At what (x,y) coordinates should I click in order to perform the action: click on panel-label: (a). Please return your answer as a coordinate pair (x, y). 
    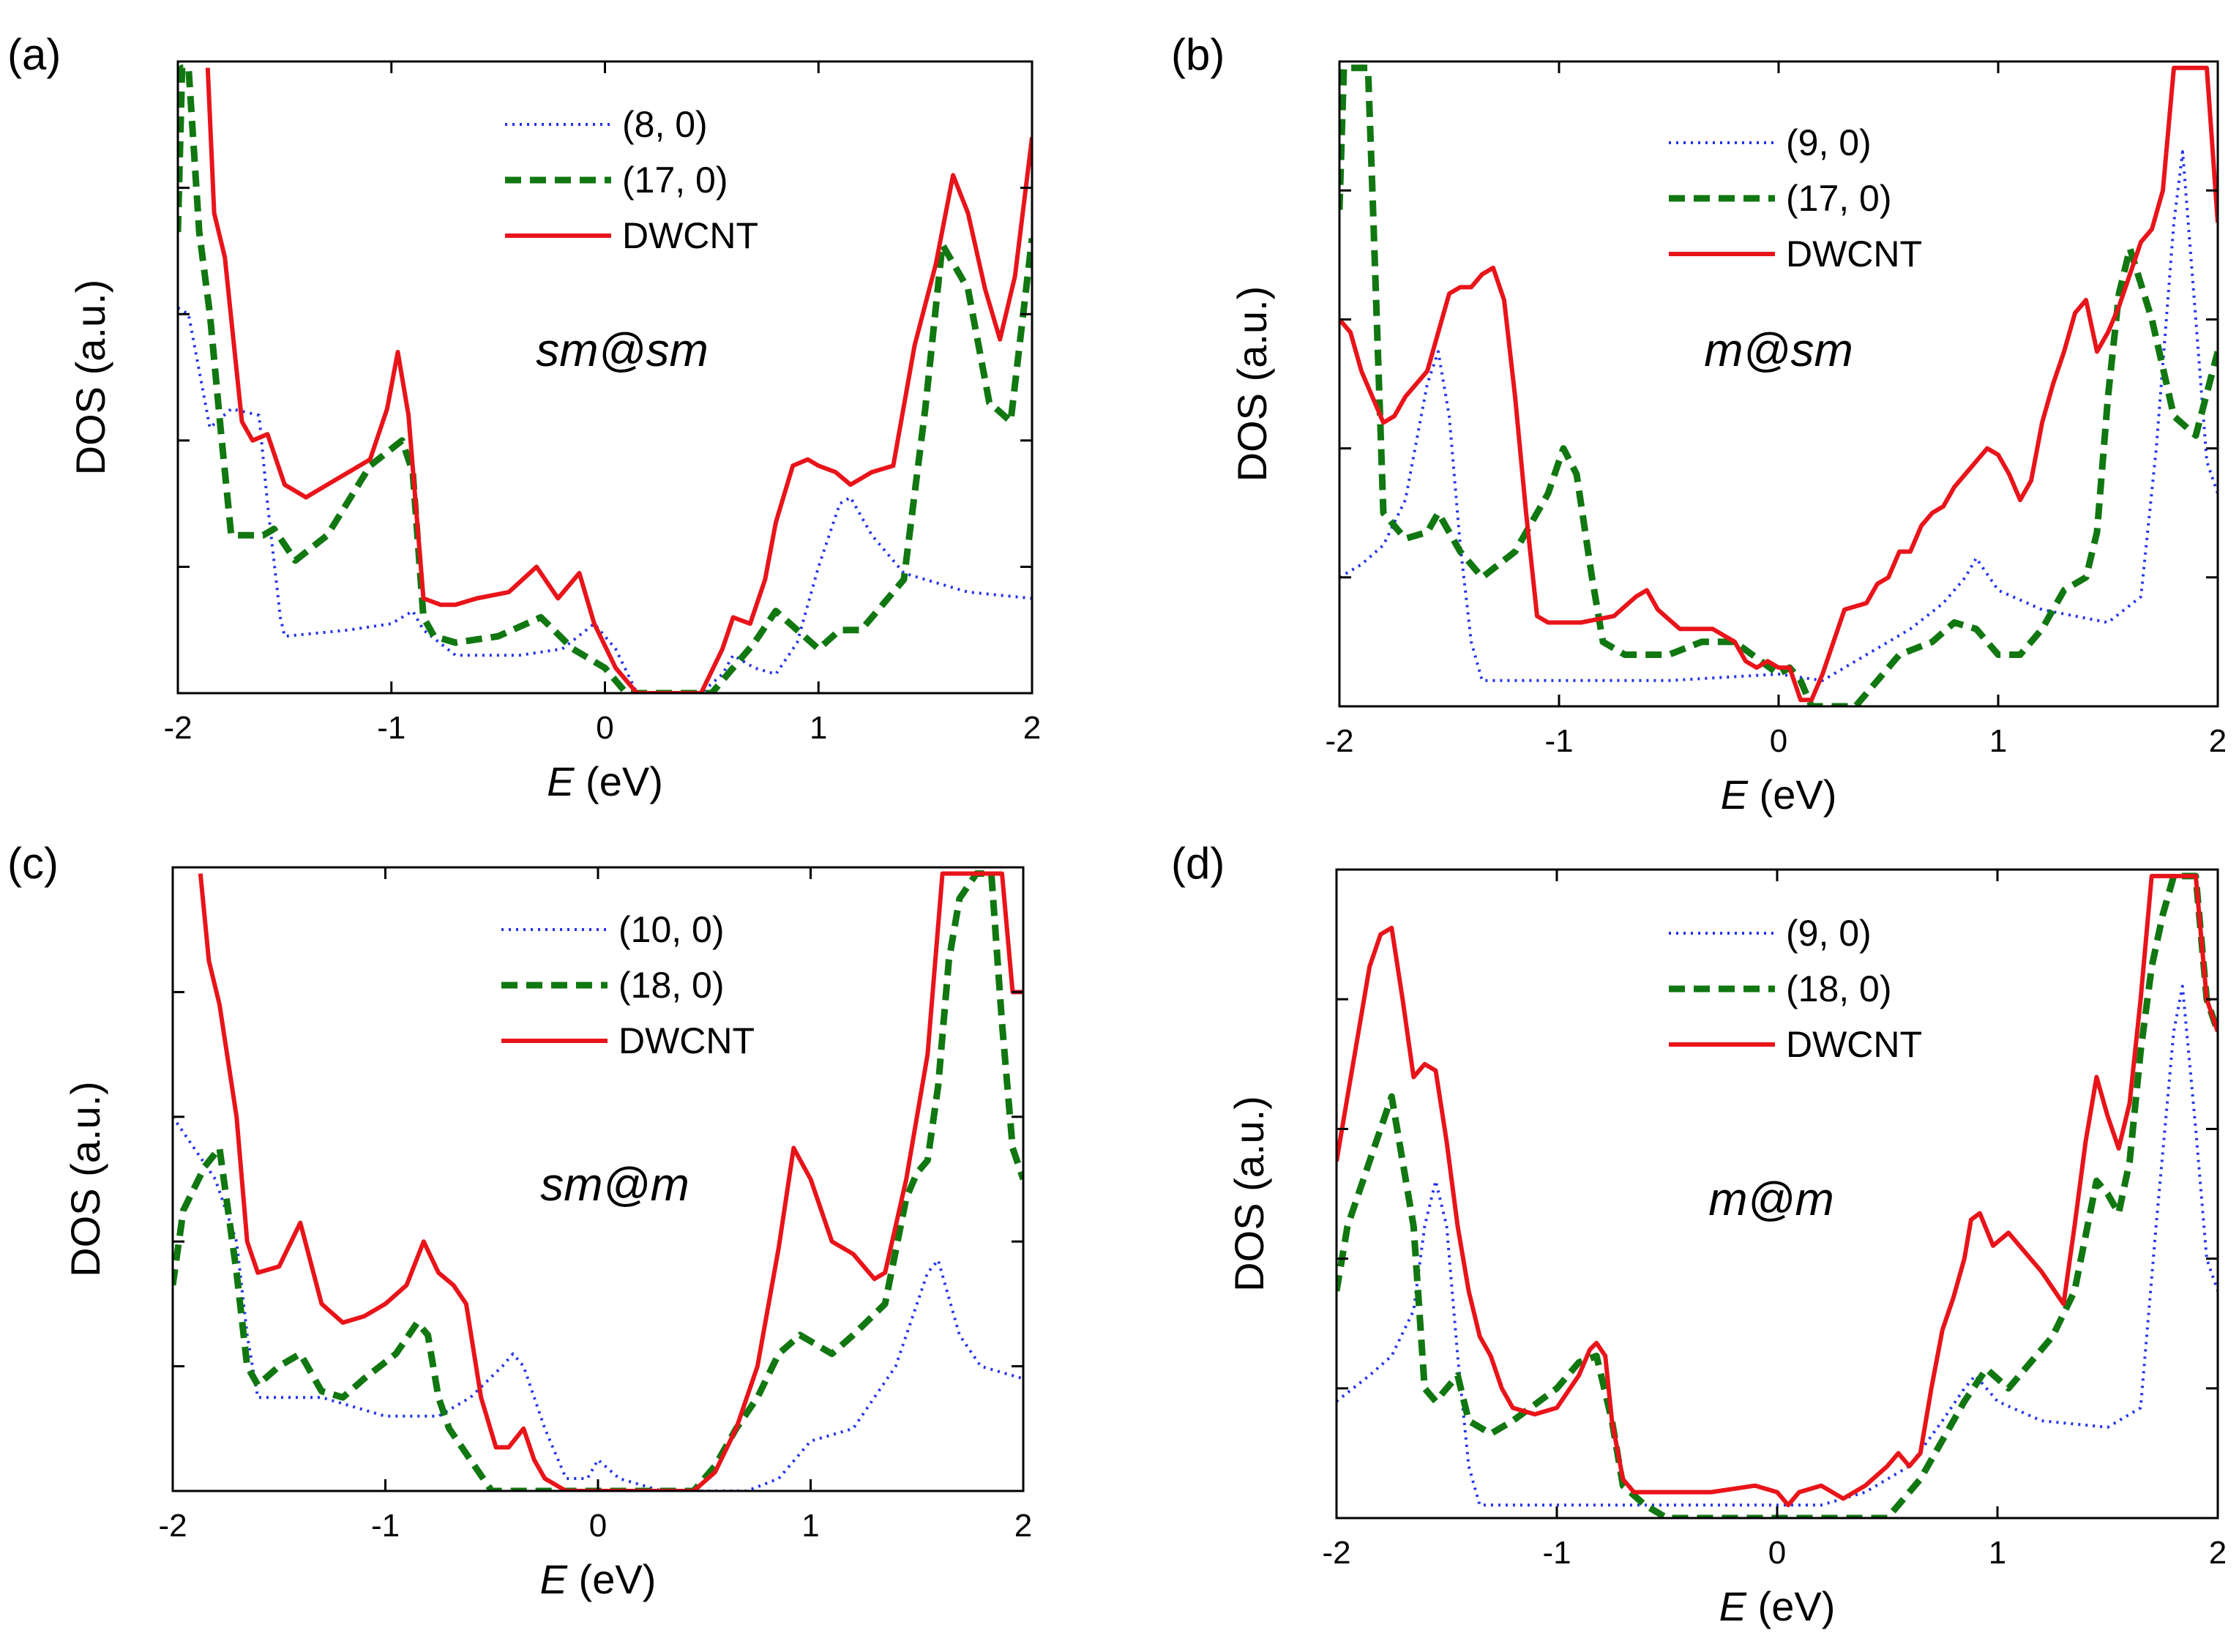
    Looking at the image, I should click on (34, 54).